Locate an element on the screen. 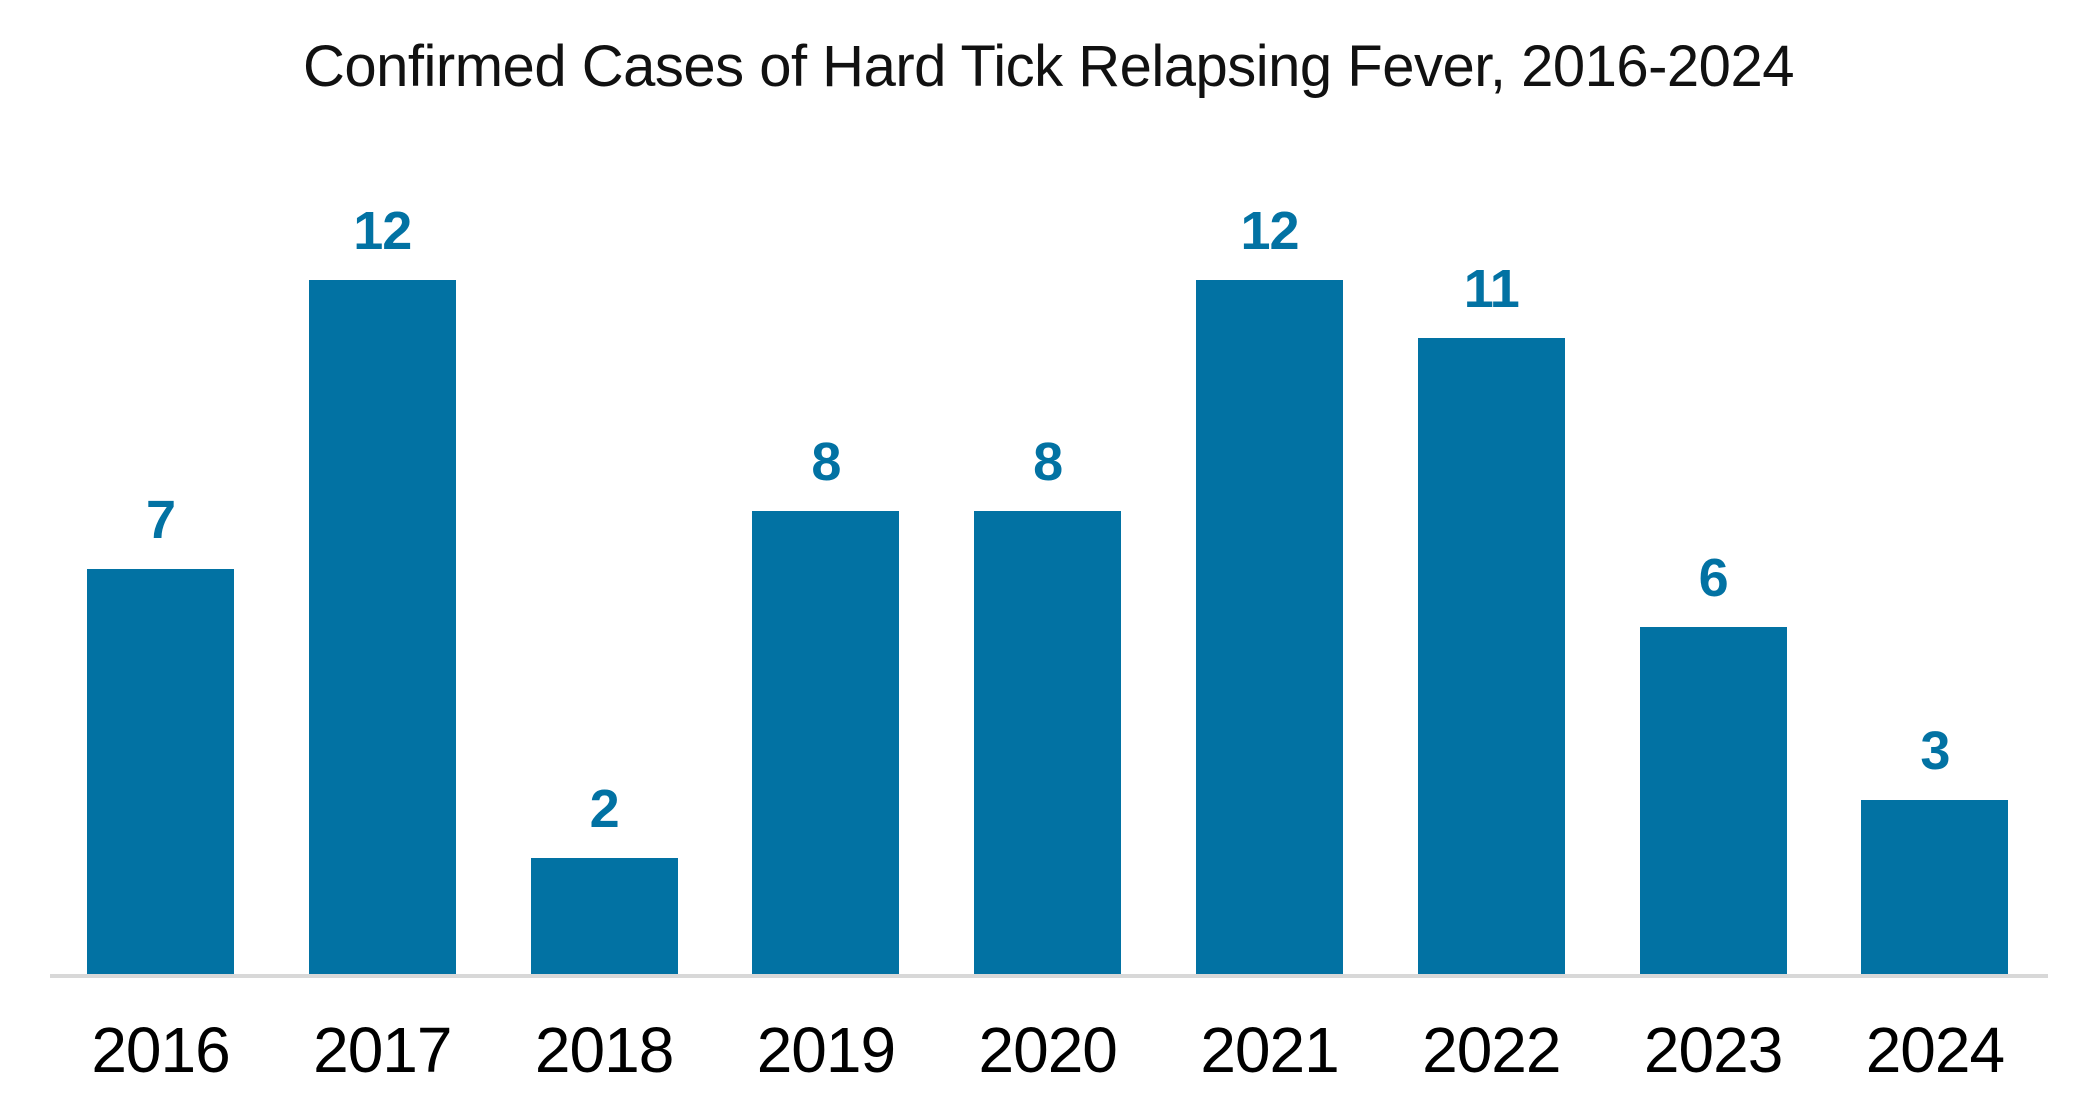 This screenshot has height=1117, width=2097. x-axis-label: 2018 is located at coordinates (604, 1050).